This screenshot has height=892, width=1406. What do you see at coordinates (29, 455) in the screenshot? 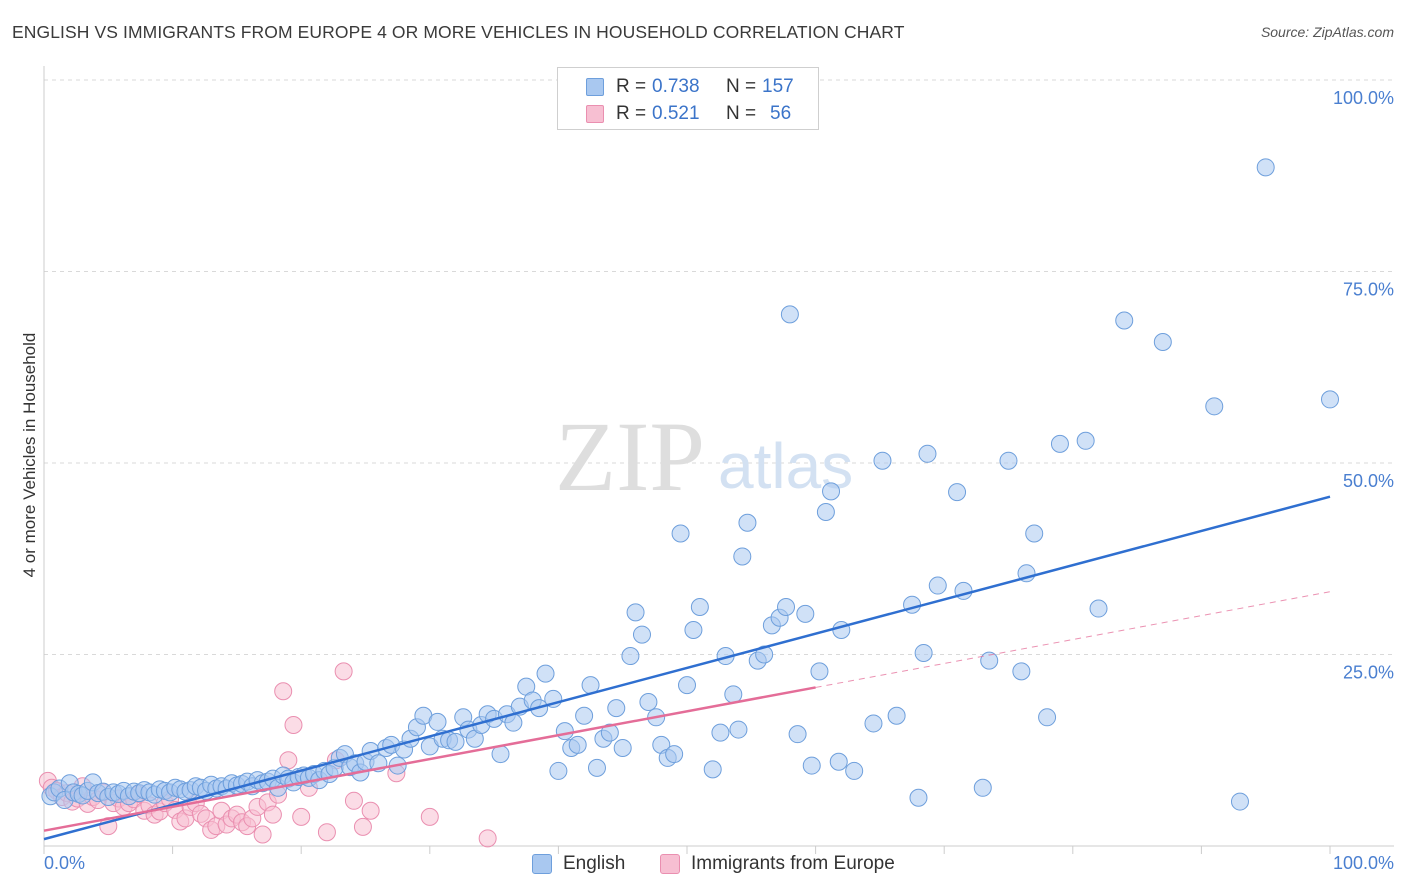
I see `y-axis-title: 4 or more Vehicles in Household` at bounding box center [29, 455].